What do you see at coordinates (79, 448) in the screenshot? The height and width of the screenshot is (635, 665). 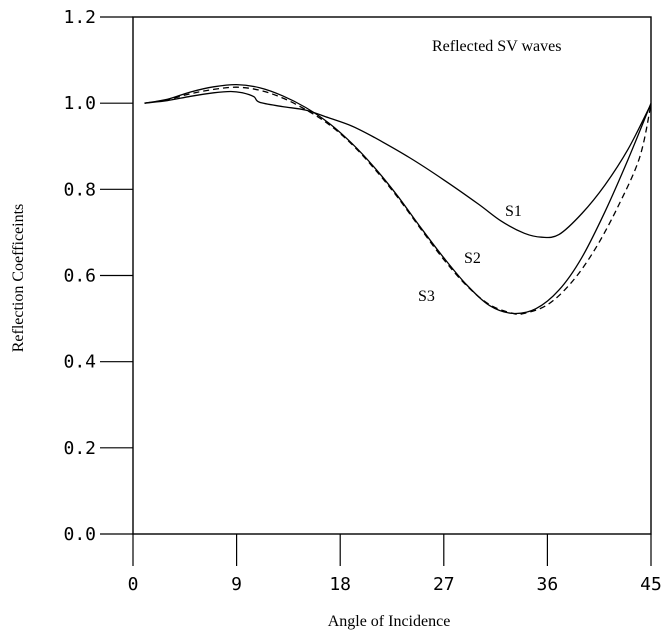 I see `y-tick-label: 0.2` at bounding box center [79, 448].